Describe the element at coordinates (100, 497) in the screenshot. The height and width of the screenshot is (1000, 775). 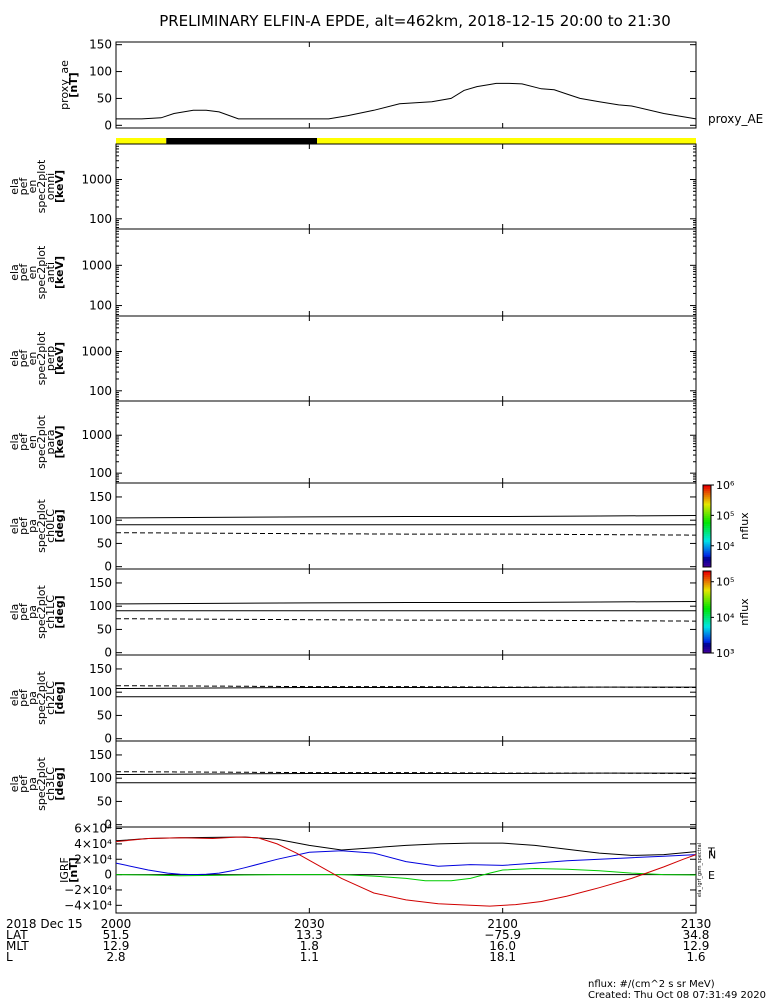
I see `y-tick-label: 150` at that location.